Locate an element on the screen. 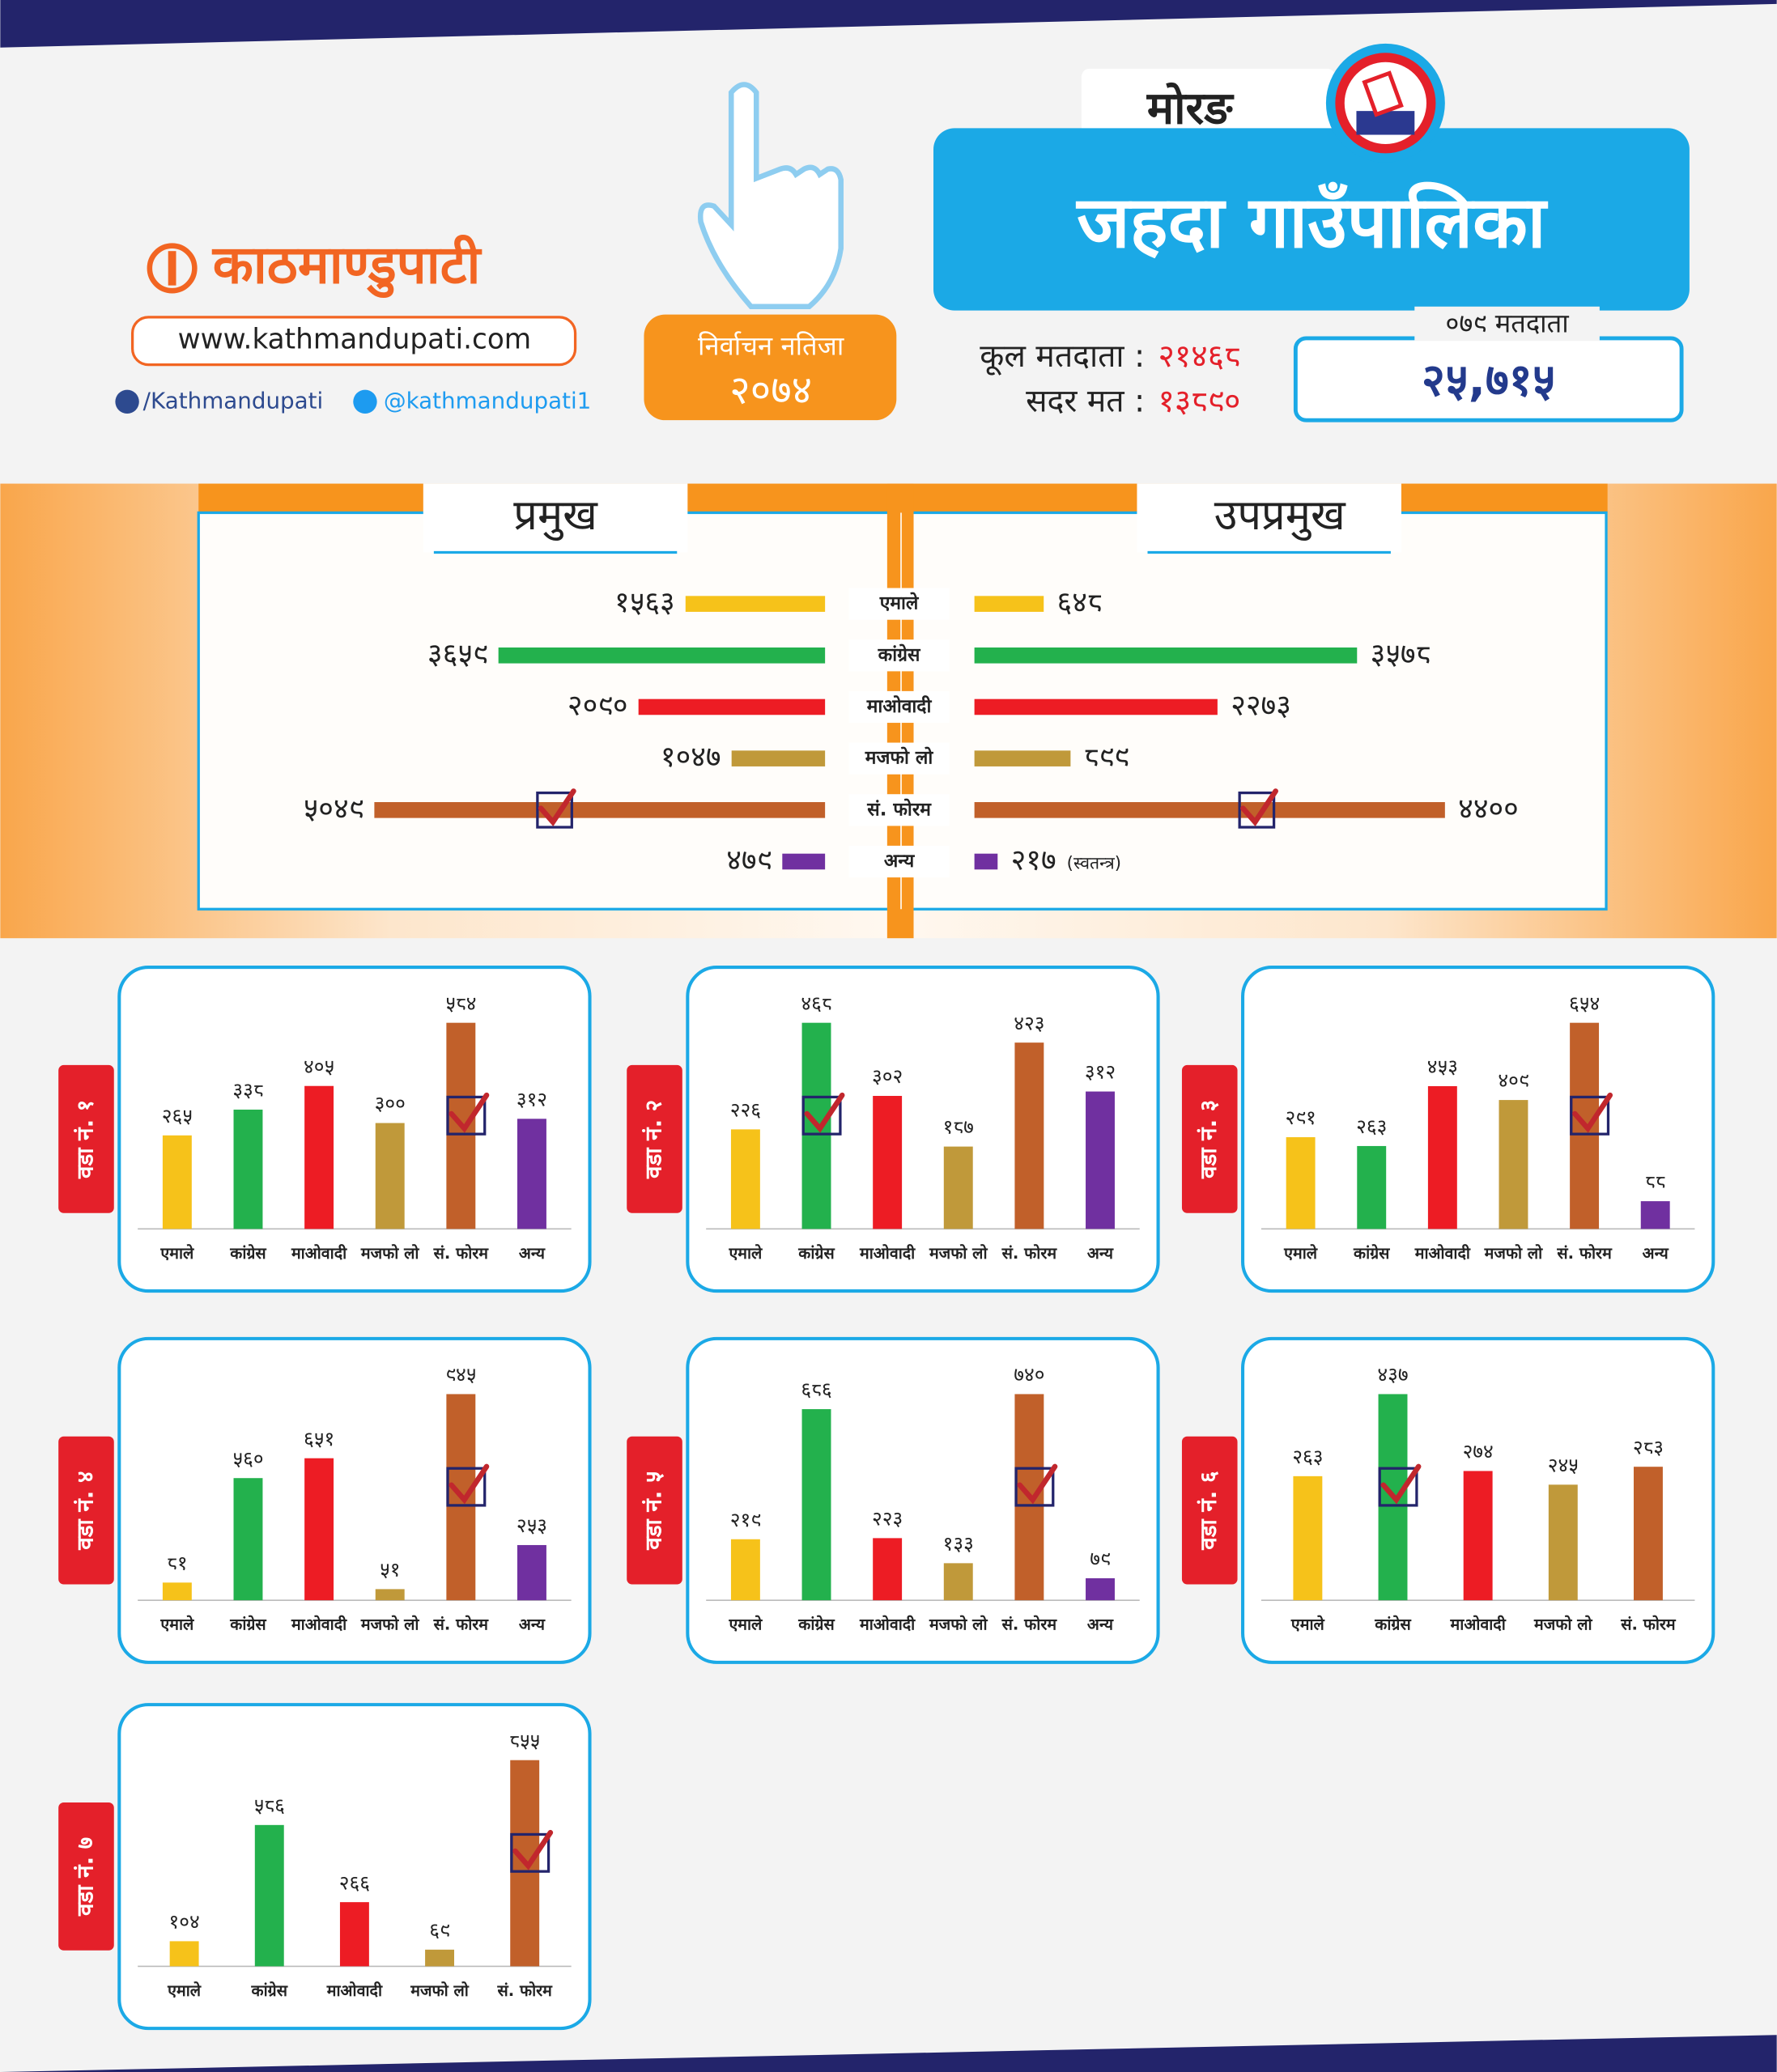  value-label: २२७३ is located at coordinates (1261, 705).